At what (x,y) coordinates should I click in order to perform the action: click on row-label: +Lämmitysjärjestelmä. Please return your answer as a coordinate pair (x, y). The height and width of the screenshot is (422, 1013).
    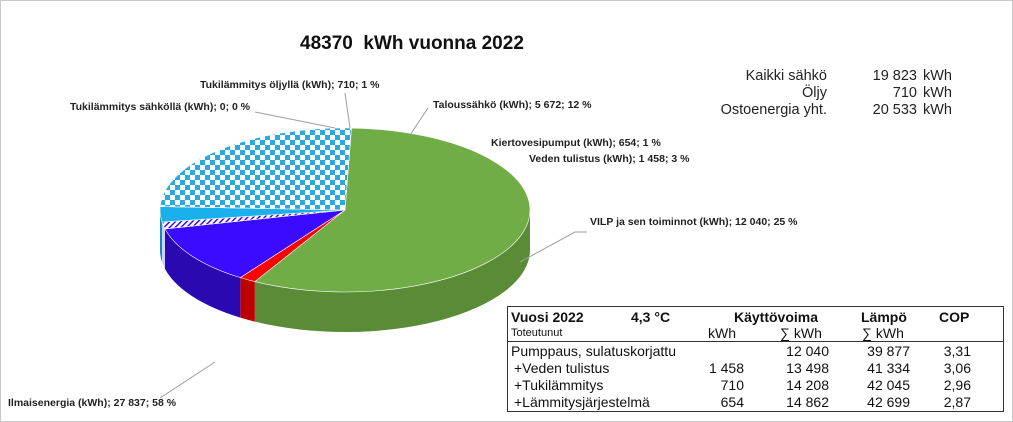
    Looking at the image, I should click on (582, 402).